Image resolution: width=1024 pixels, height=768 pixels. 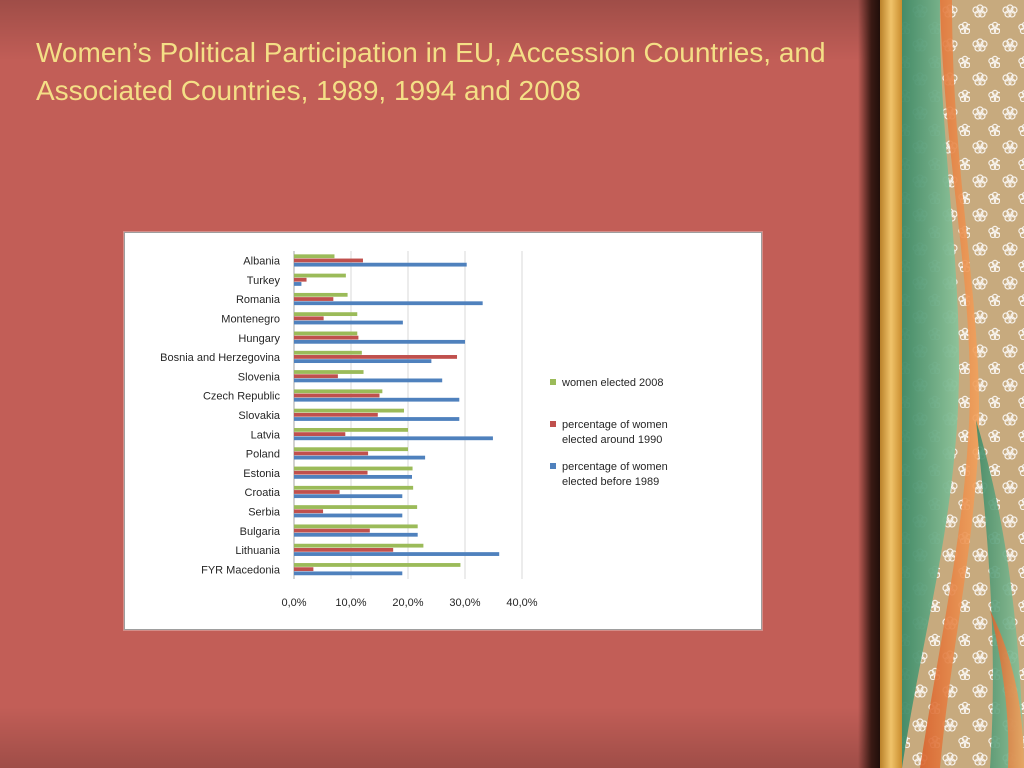 I want to click on category-label: Bosnia and Herzegovina, so click(x=220, y=358).